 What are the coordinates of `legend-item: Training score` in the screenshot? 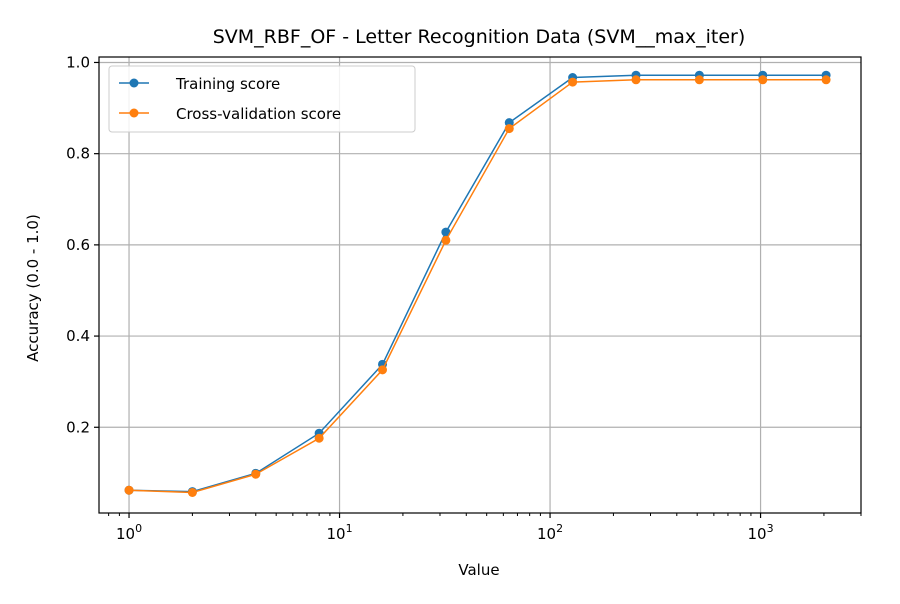 It's located at (199, 84).